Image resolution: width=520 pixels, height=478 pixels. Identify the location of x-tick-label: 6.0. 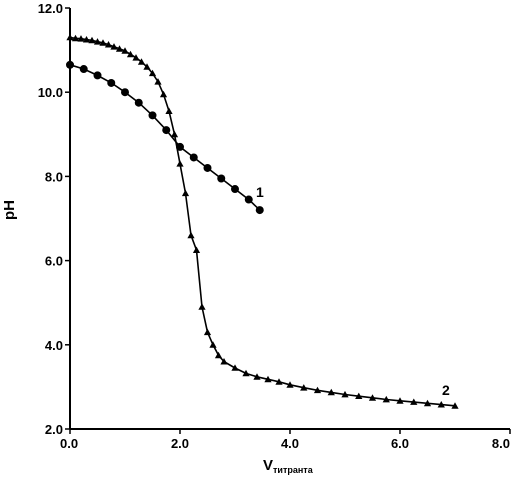
(400, 443).